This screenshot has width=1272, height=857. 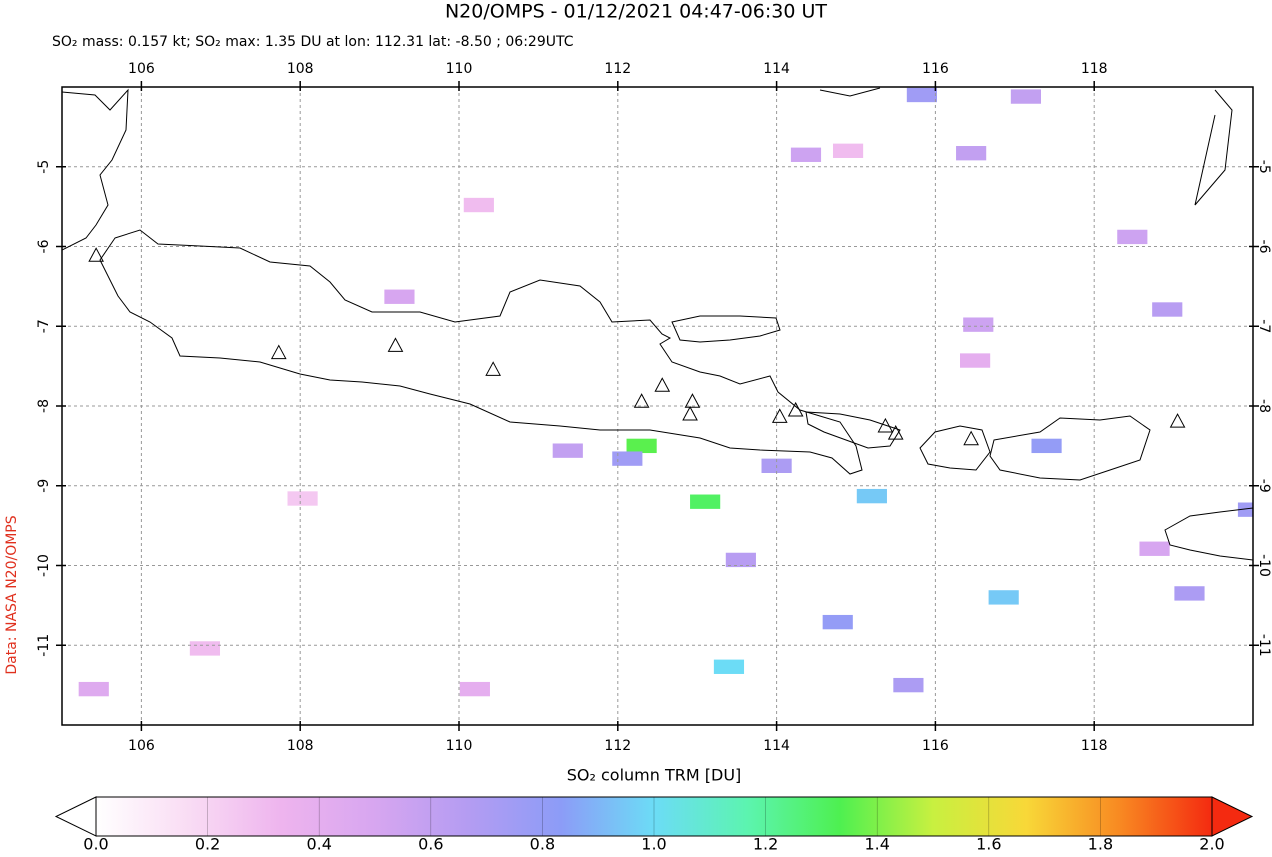 I want to click on colorbar-tick-label: 0.2, so click(x=207, y=844).